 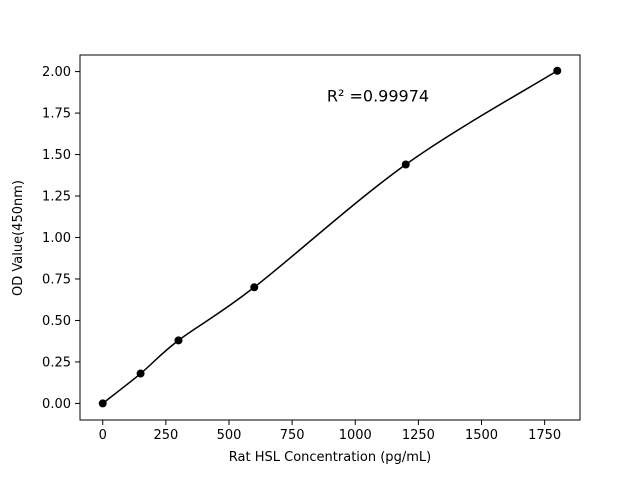 What do you see at coordinates (165, 435) in the screenshot?
I see `x-tick-label: 250` at bounding box center [165, 435].